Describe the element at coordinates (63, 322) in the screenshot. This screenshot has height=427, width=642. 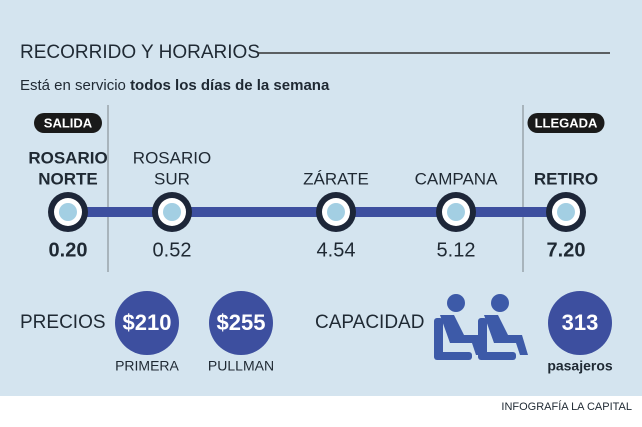
I see `prices-label: PRECIOS` at that location.